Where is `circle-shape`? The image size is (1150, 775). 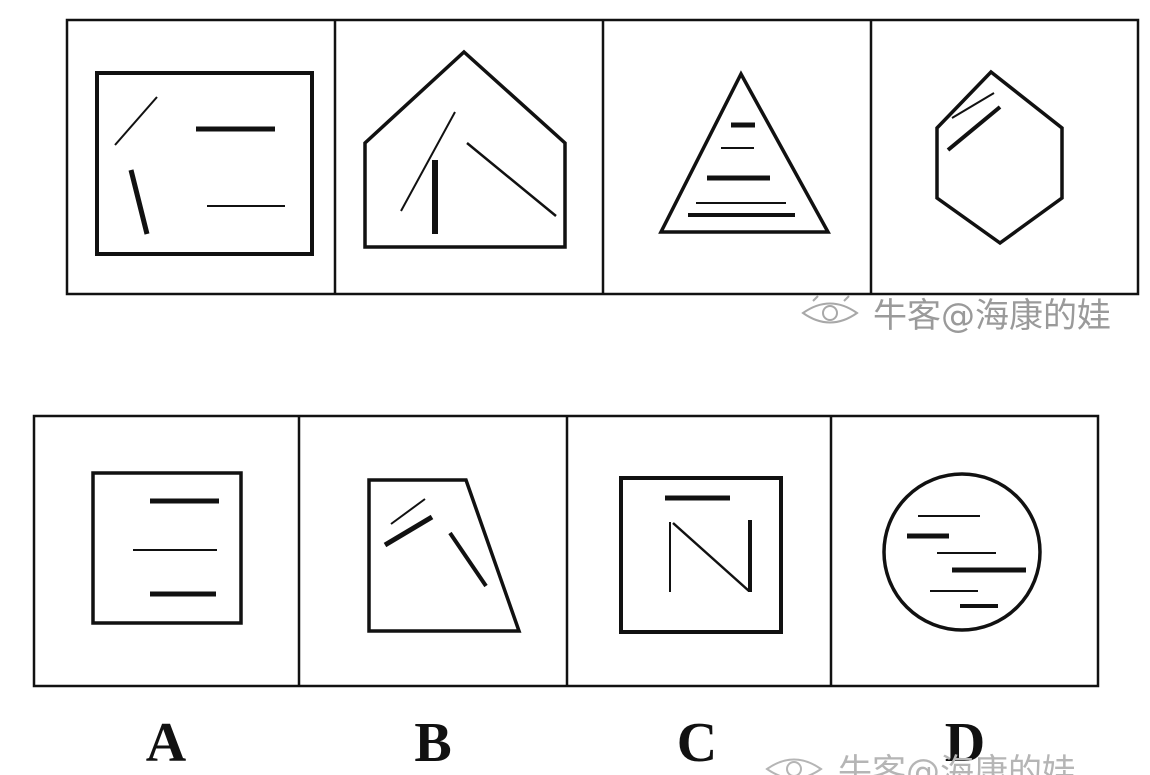
circle-shape is located at coordinates (962, 552).